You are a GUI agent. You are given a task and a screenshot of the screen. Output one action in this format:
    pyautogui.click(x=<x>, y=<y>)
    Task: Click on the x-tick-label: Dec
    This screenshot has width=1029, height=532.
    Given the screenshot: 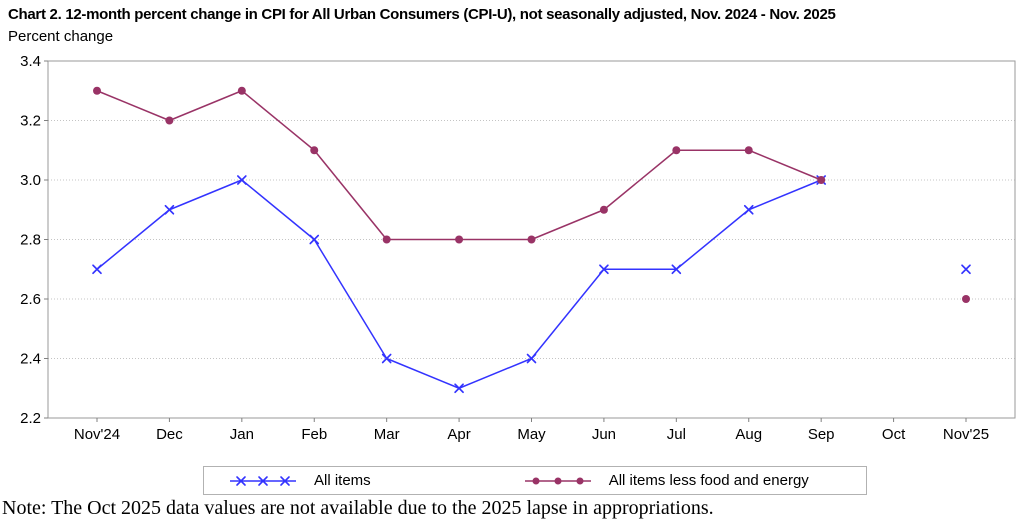 What is the action you would take?
    pyautogui.click(x=169, y=434)
    